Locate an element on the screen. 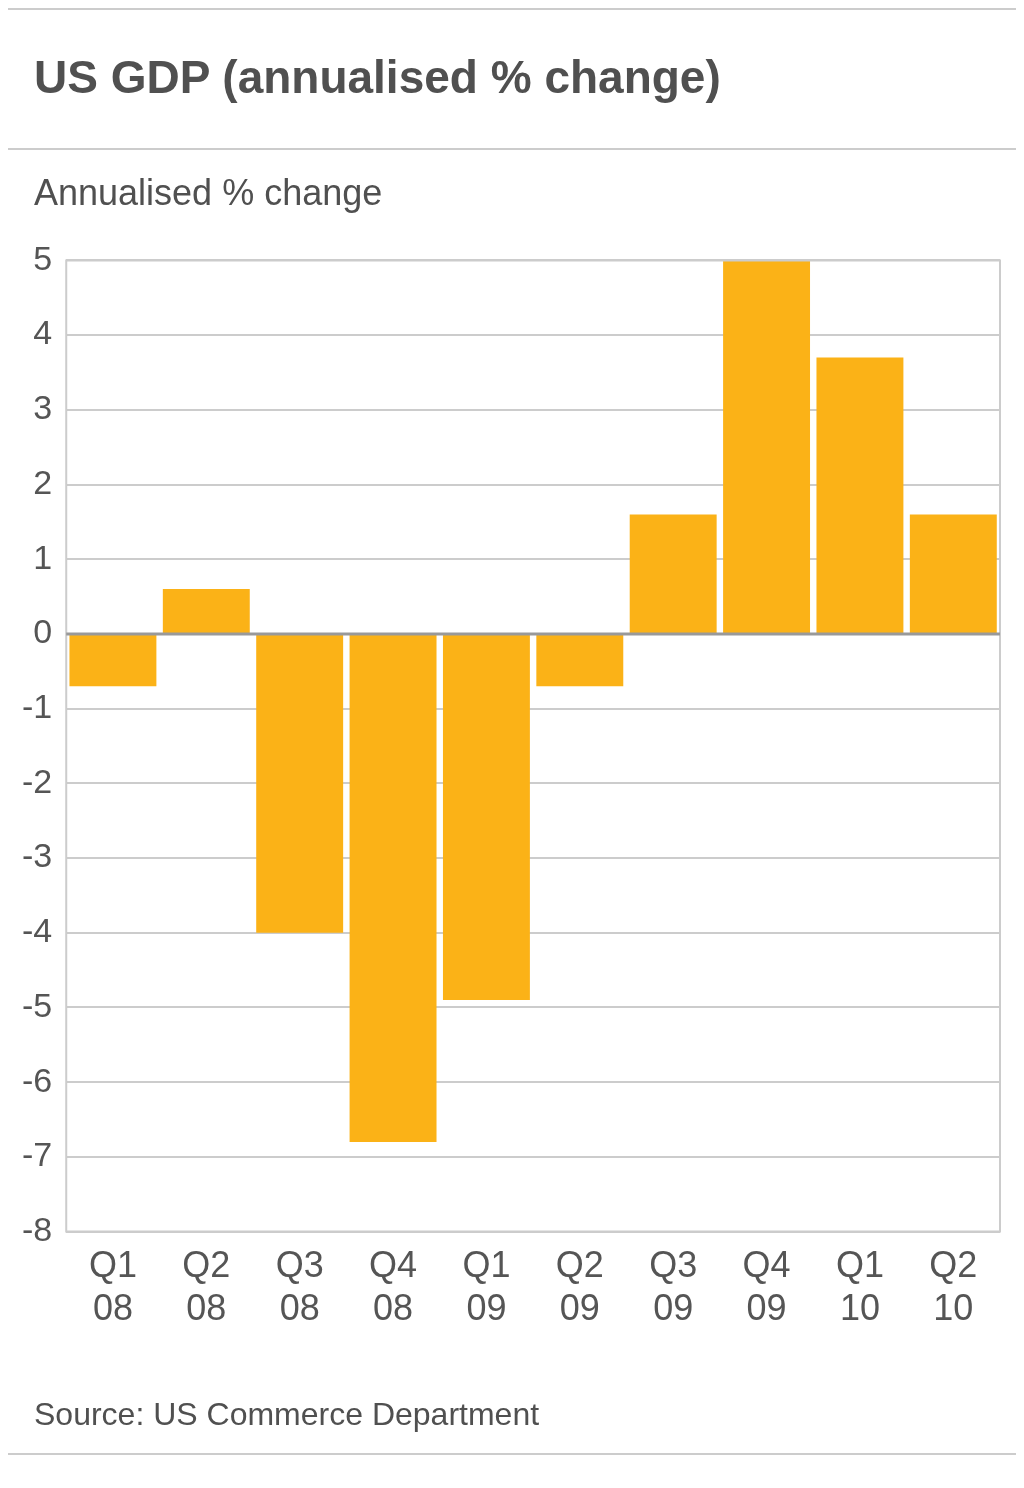 This screenshot has width=1024, height=1488. y-tick-label: -4 is located at coordinates (37, 930).